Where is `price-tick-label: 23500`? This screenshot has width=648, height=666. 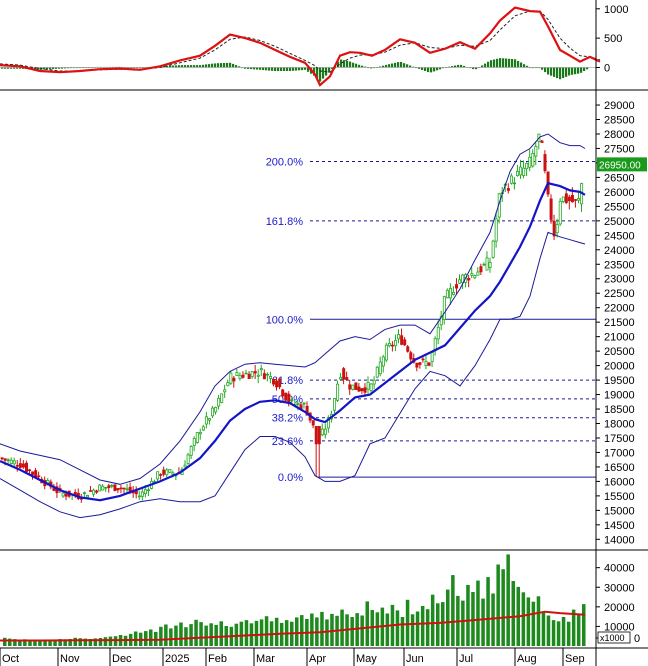
price-tick-label: 23500 is located at coordinates (619, 265).